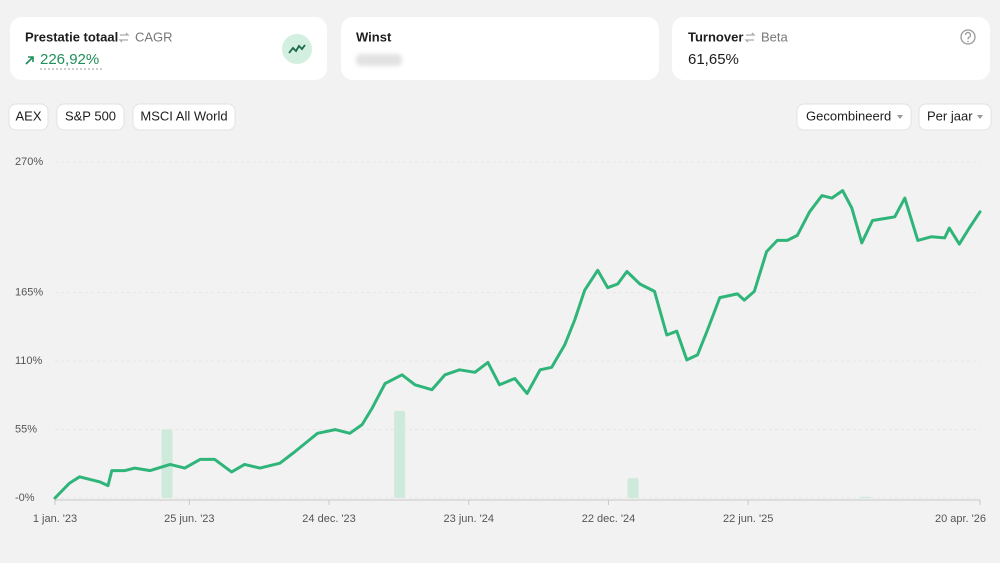 Image resolution: width=1000 pixels, height=563 pixels. What do you see at coordinates (26, 429) in the screenshot?
I see `y-tick-label: 55%` at bounding box center [26, 429].